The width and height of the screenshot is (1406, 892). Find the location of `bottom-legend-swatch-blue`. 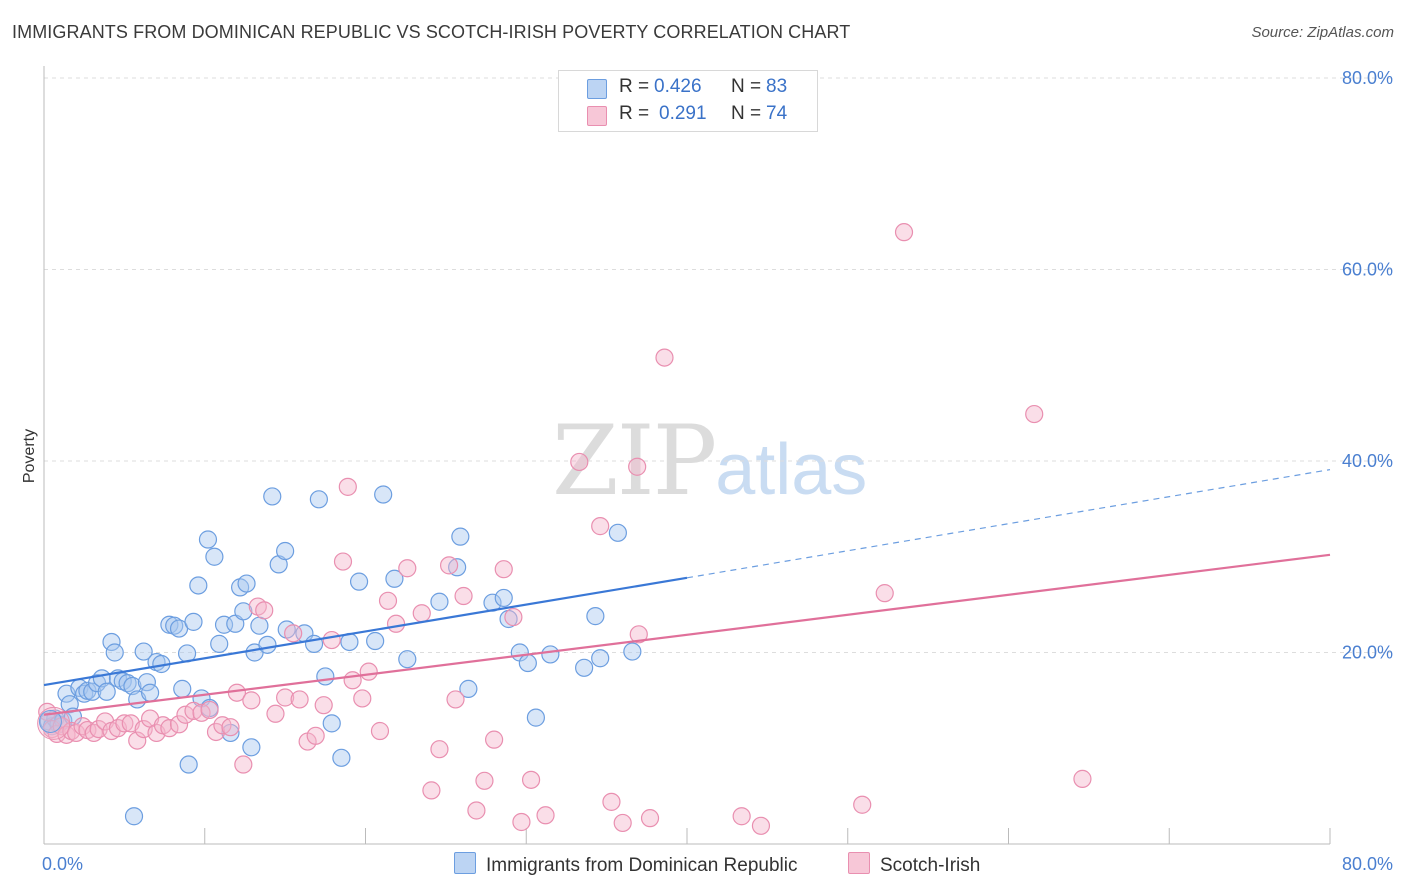

bottom-legend-swatch-blue is located at coordinates (465, 863).